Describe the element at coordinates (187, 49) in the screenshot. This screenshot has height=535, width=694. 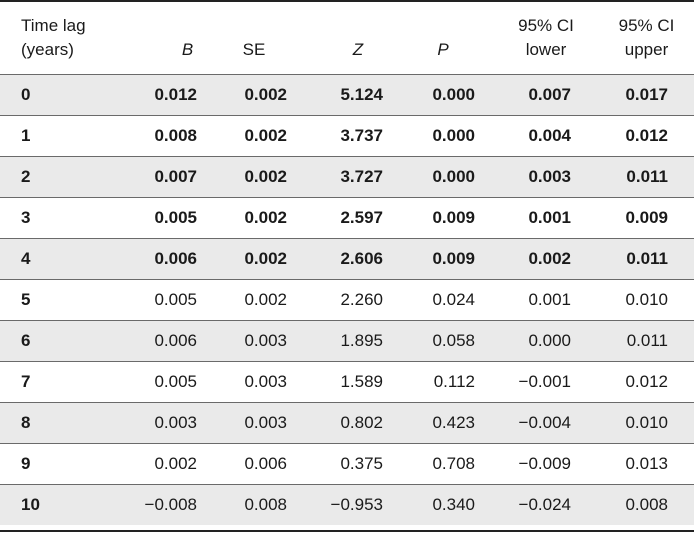
I see `header-b-label: B` at that location.